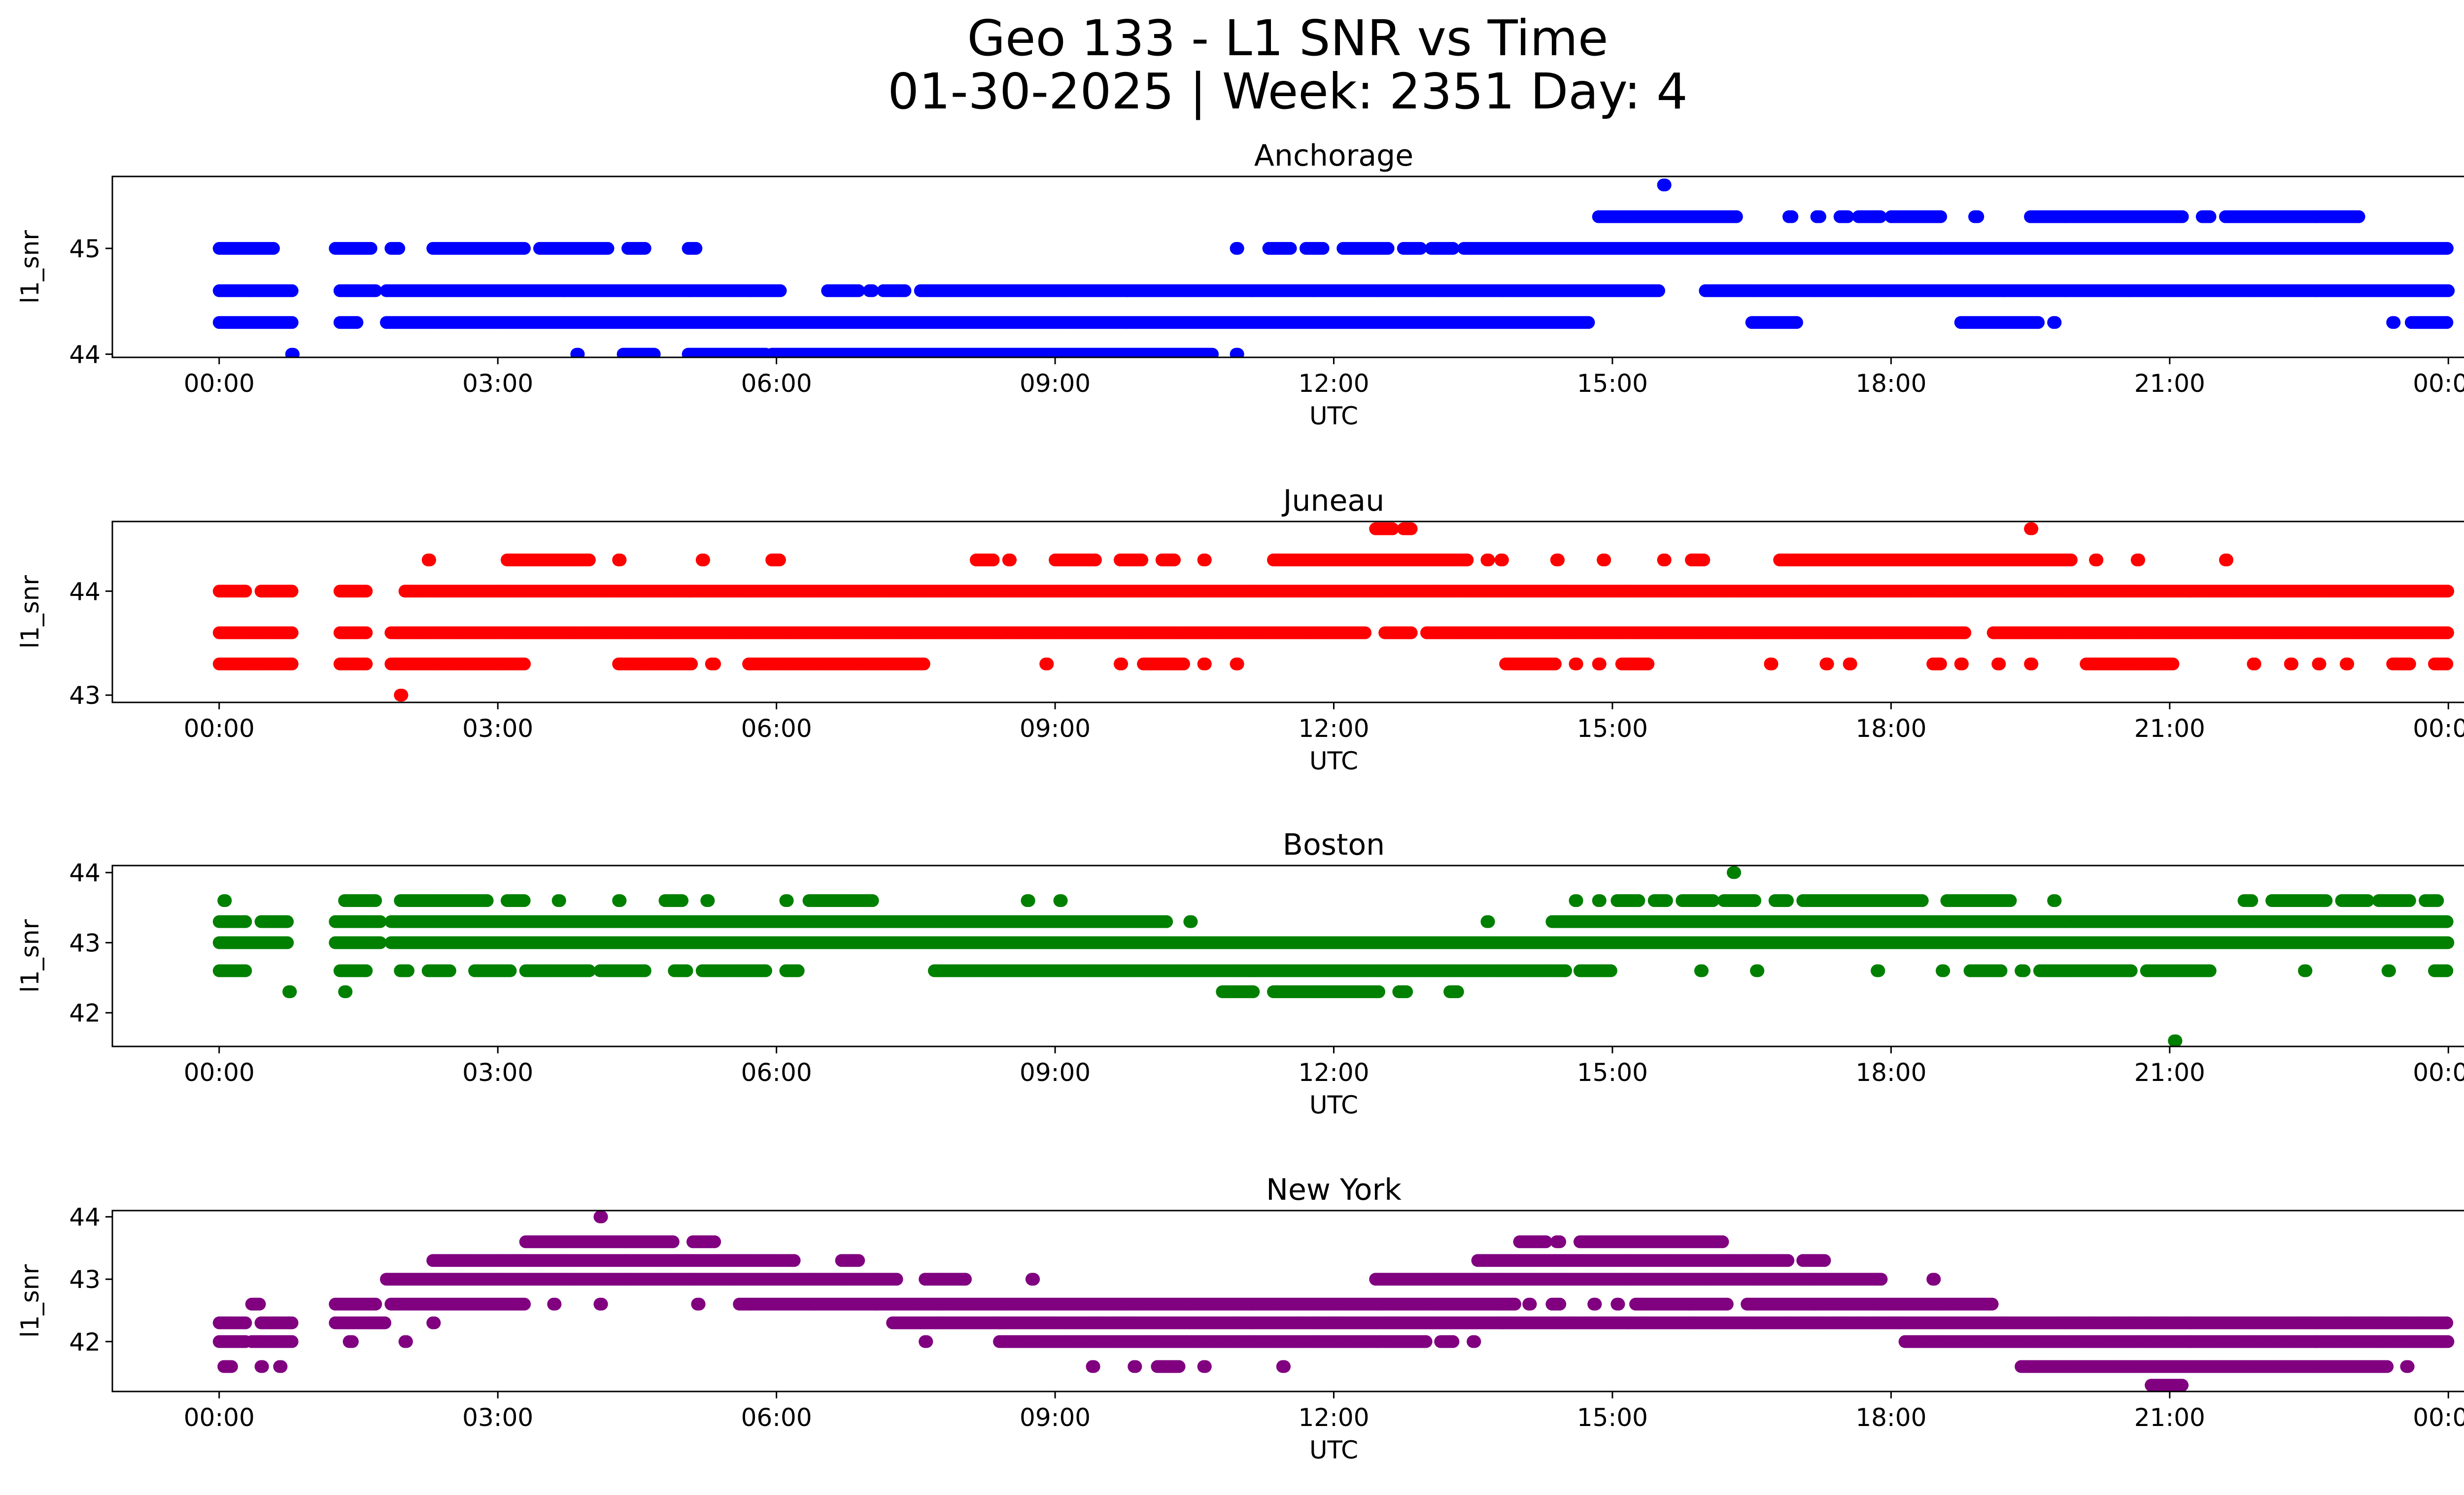 This screenshot has height=1495, width=2464. Describe the element at coordinates (1890, 383) in the screenshot. I see `x-tick-label: 18:00` at that location.